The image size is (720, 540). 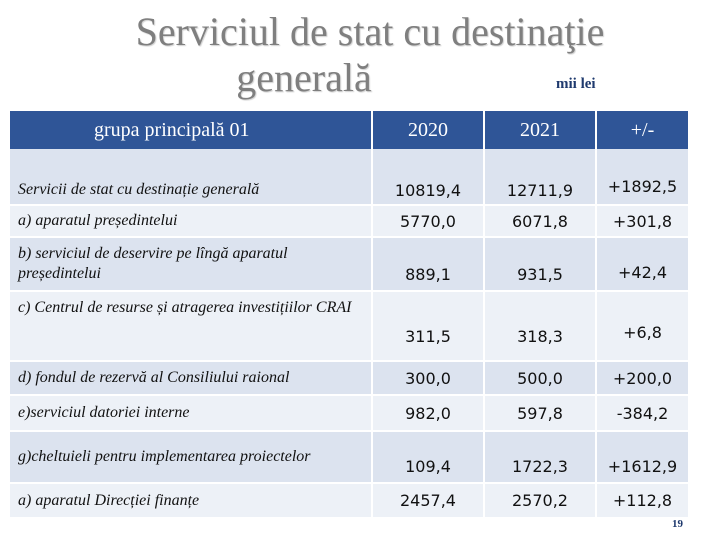 What do you see at coordinates (428, 177) in the screenshot?
I see `value-2020: 10819,4` at bounding box center [428, 177].